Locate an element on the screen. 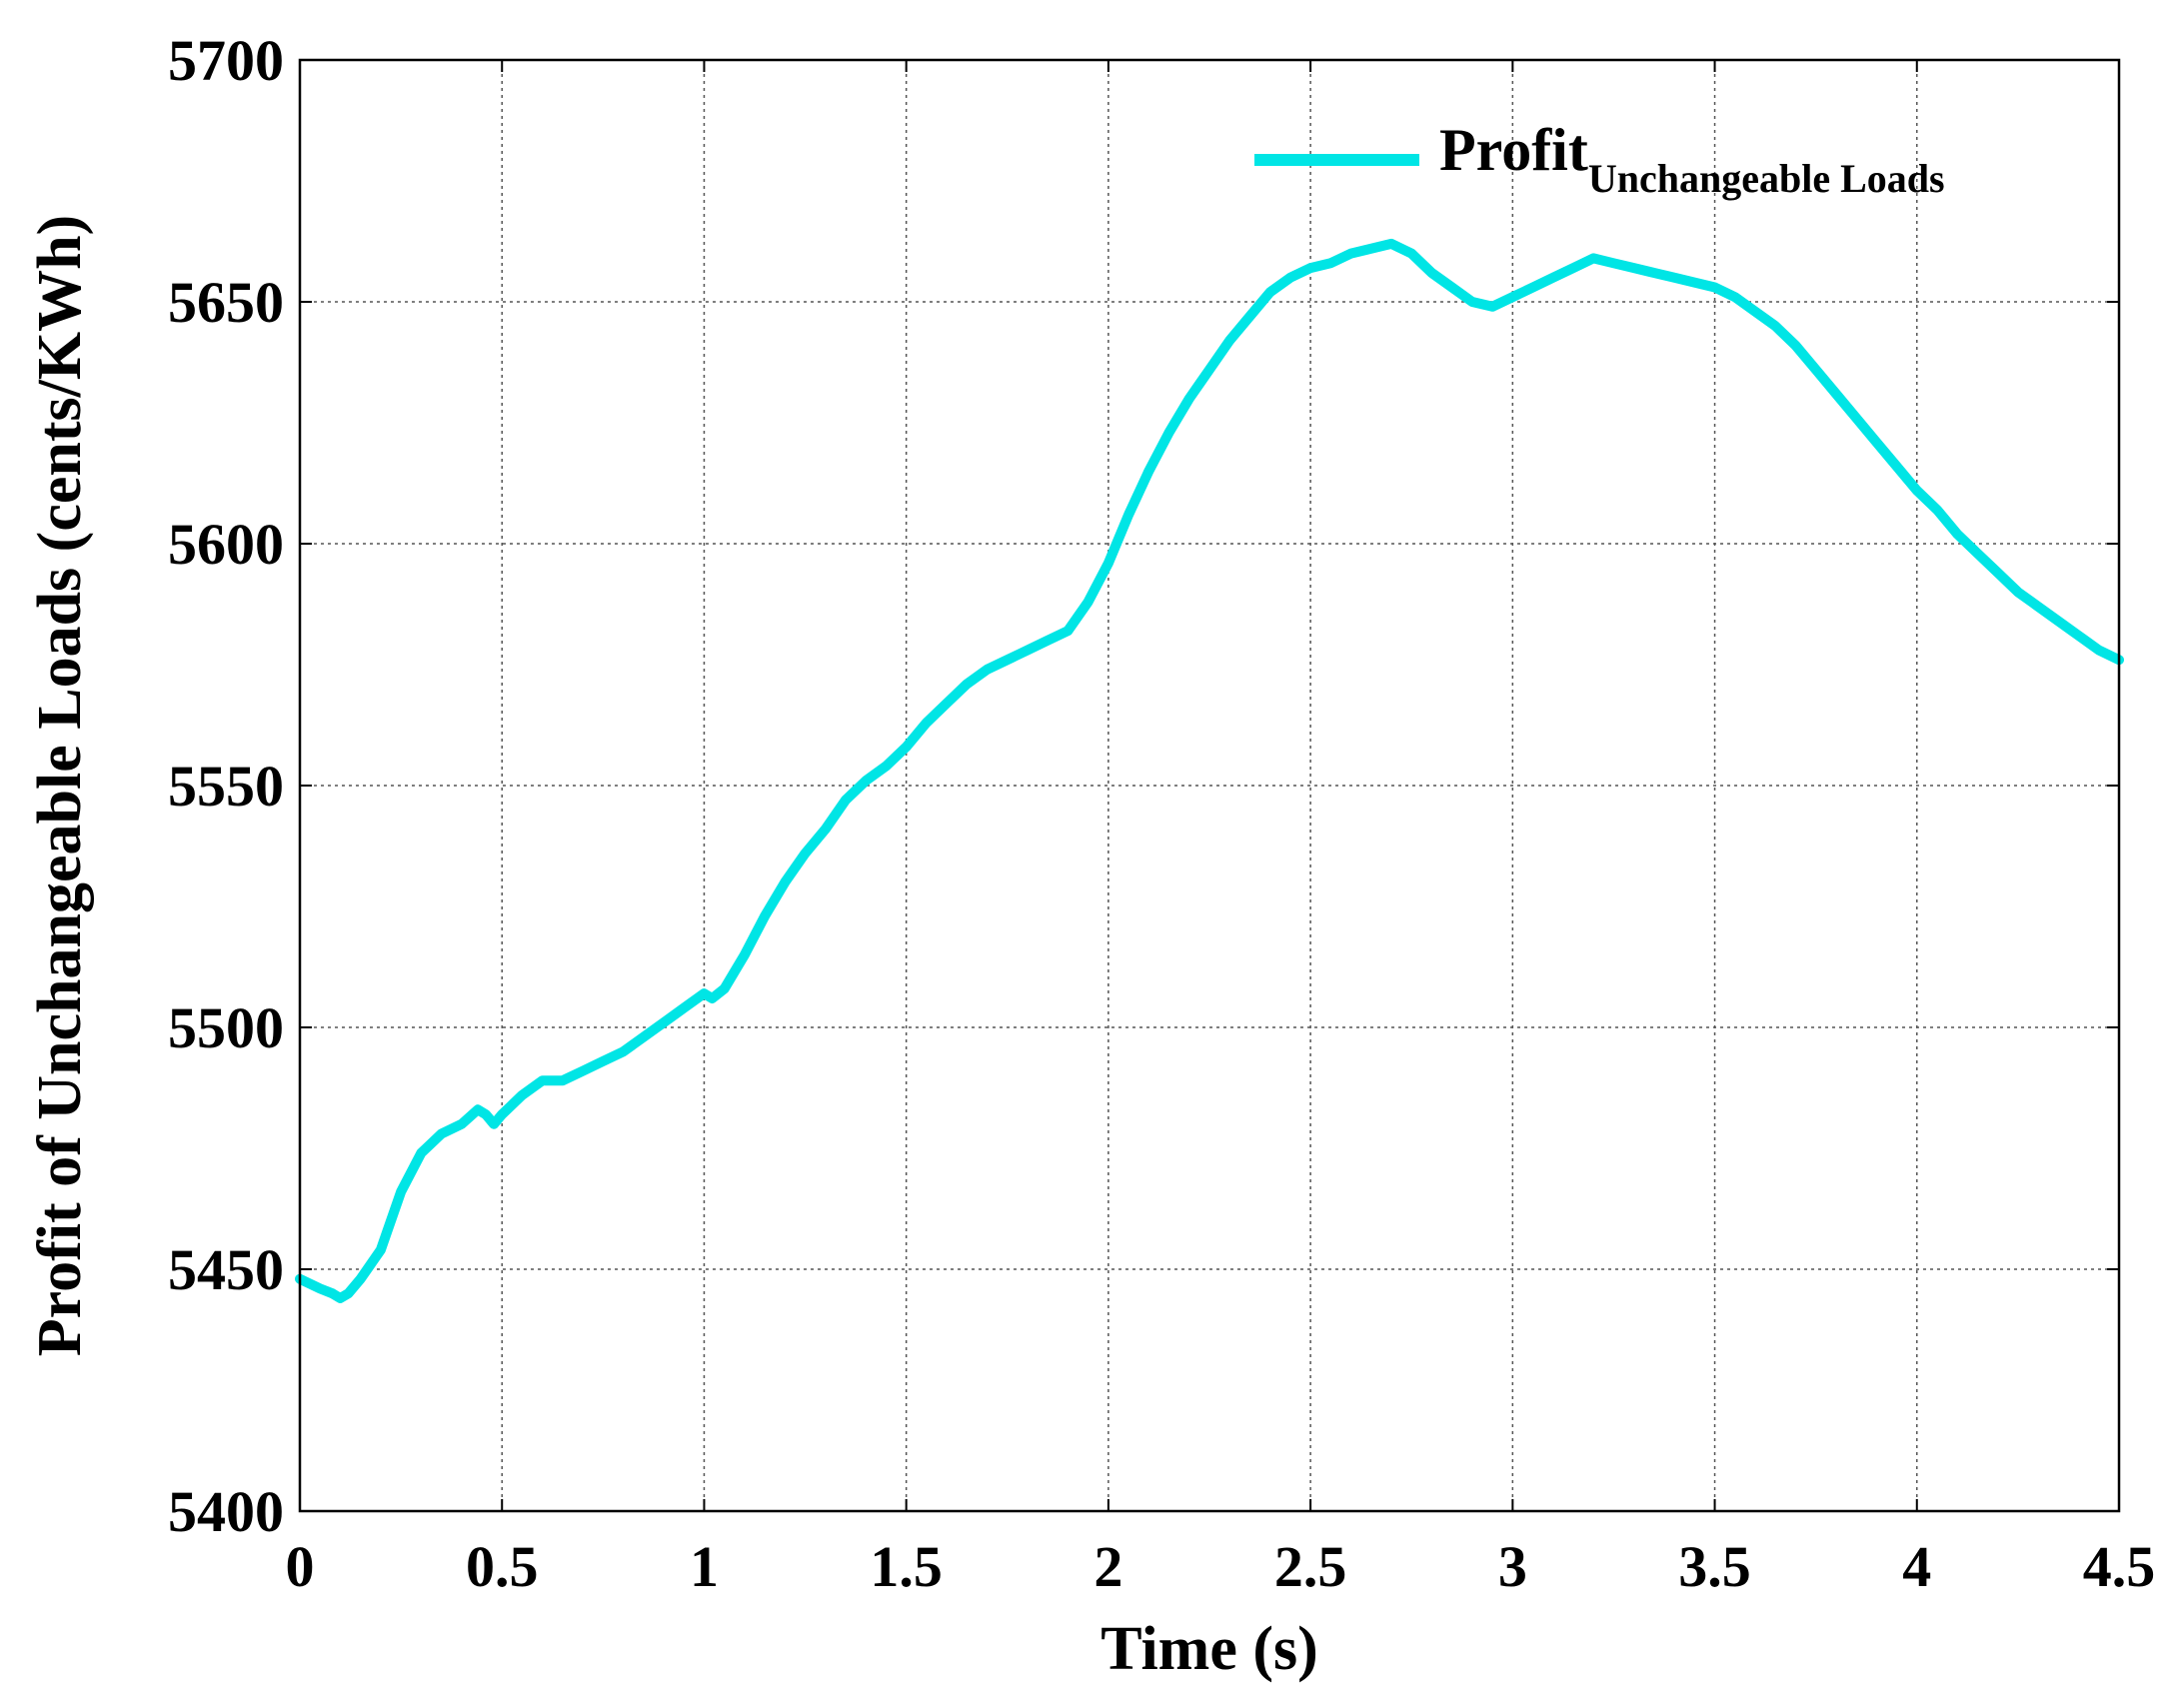 This screenshot has width=2181, height=1708. x-axis-title: Time (s) is located at coordinates (1209, 1649).